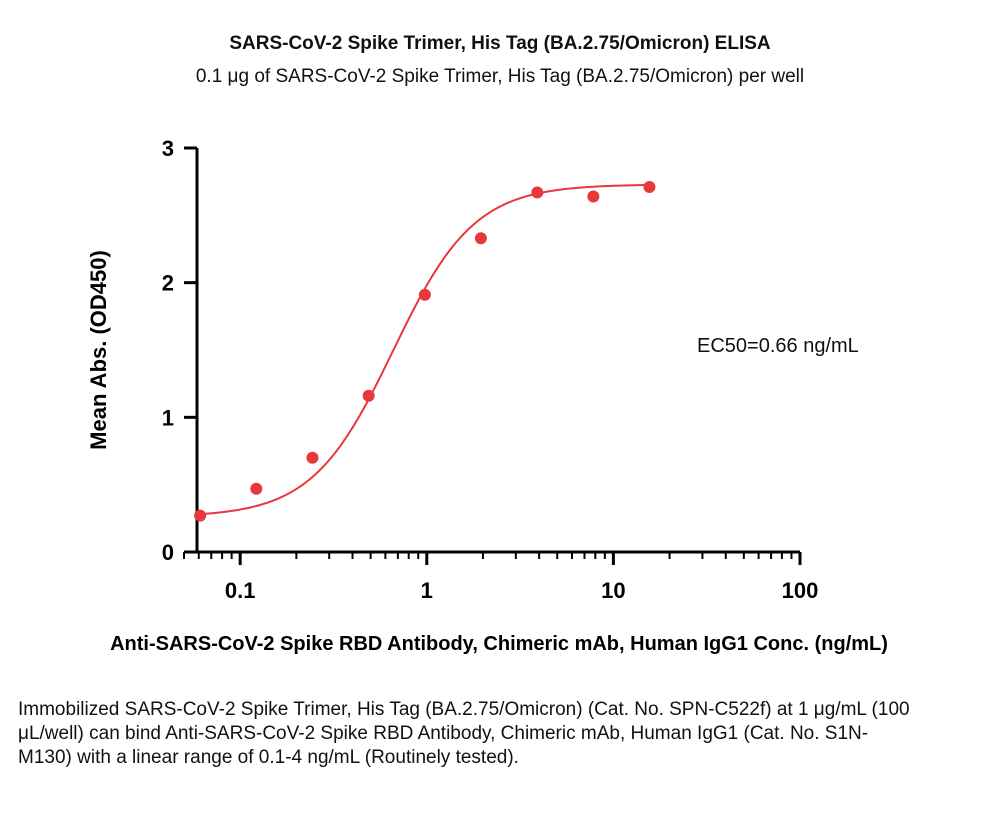 The image size is (1000, 820). I want to click on x-tick-label: 100, so click(800, 590).